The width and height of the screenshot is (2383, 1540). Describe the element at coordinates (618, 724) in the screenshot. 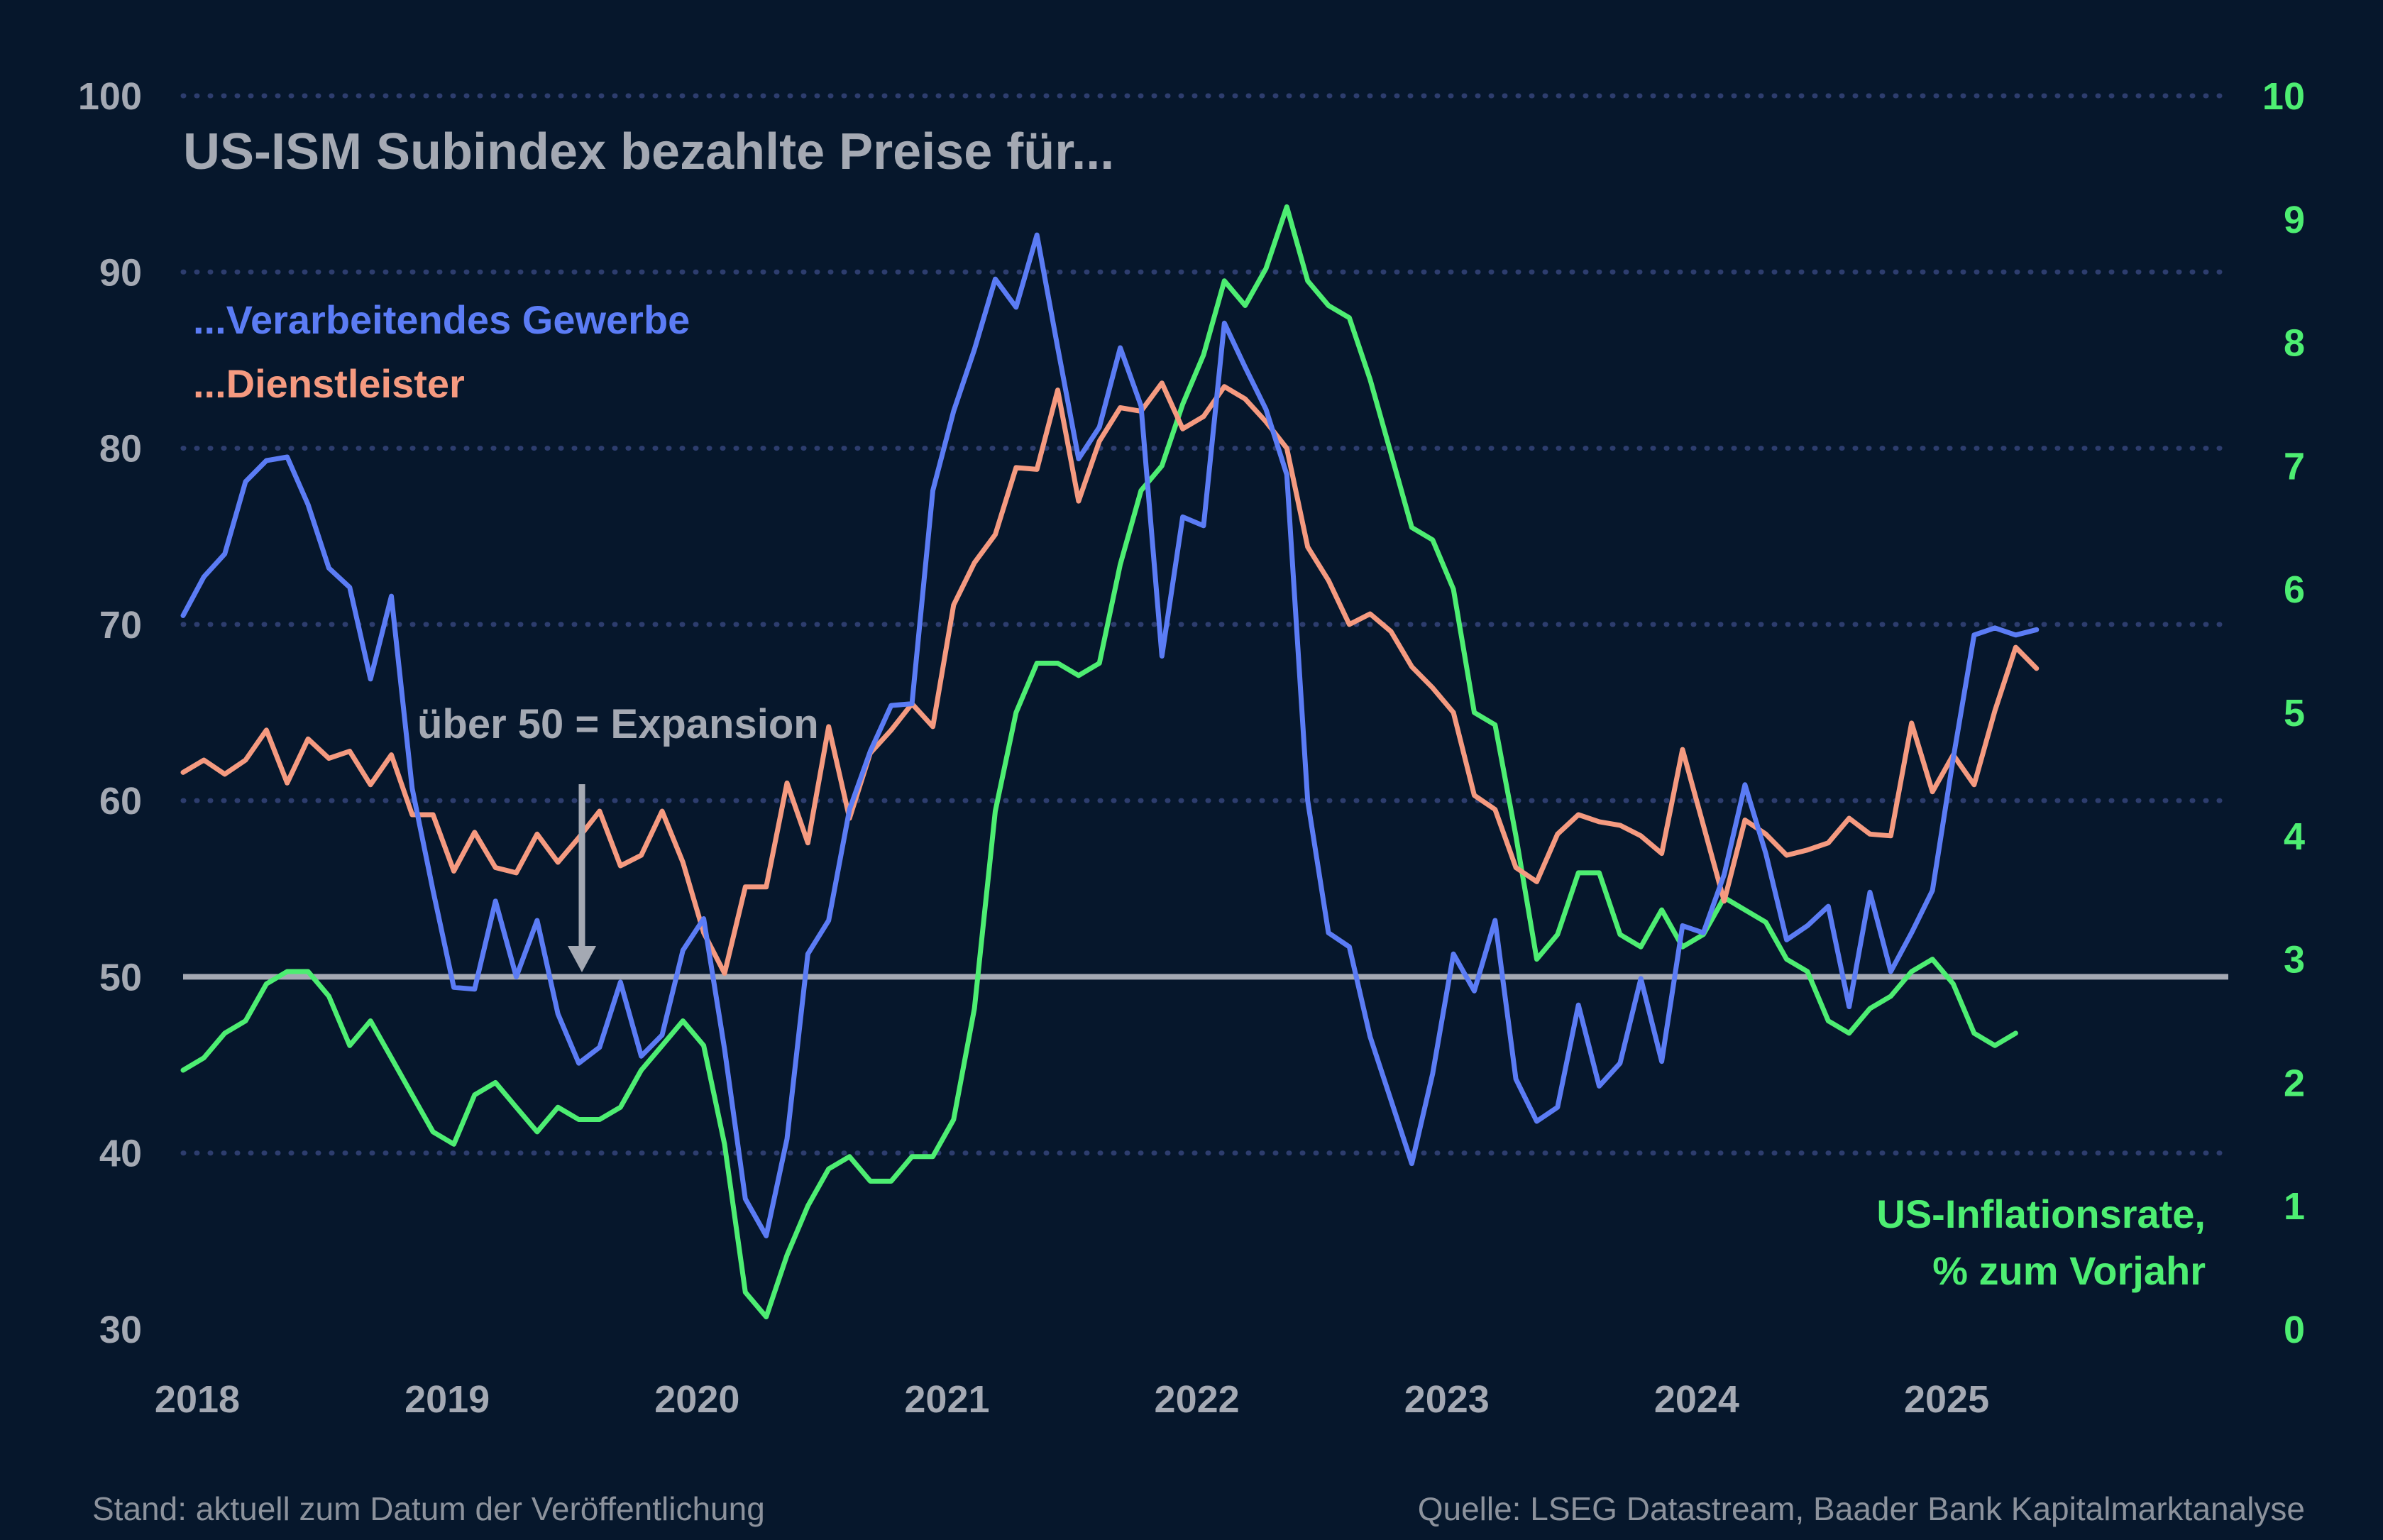

I see `expansion-annotation: über 50 = Expansion` at that location.